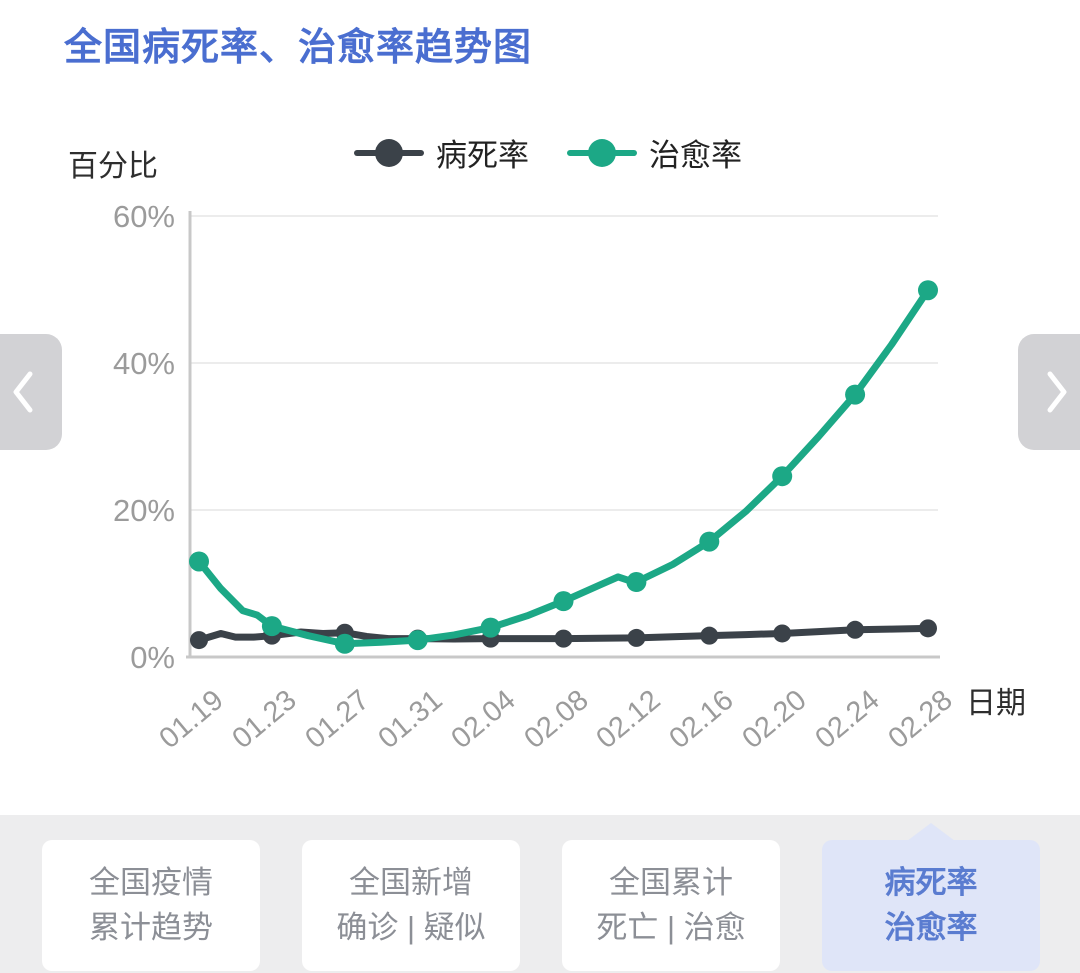 This screenshot has width=1080, height=973. Describe the element at coordinates (151, 927) in the screenshot. I see `tab-label-line: 累计趋势` at that location.